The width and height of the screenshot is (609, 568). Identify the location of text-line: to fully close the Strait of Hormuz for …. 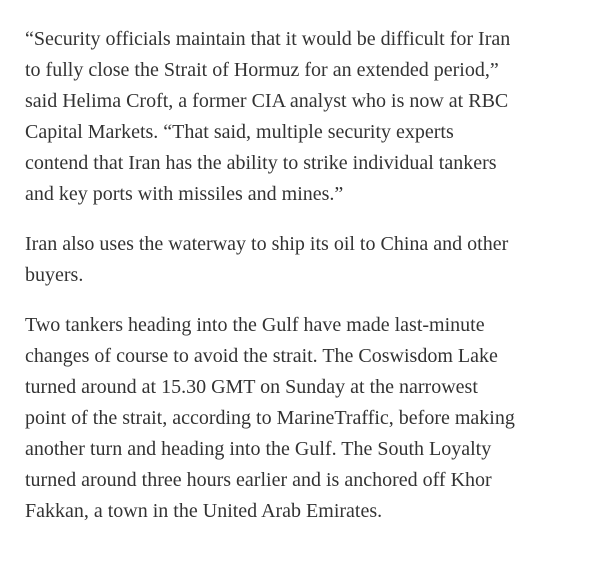
(262, 70).